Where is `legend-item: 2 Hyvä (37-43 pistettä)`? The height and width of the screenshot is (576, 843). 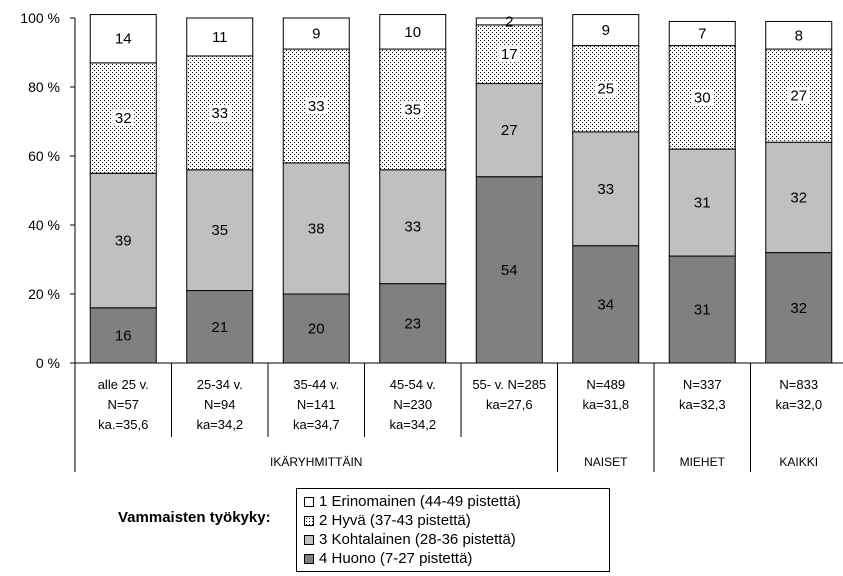
legend-item: 2 Hyvä (37-43 pistettä) is located at coordinates (456, 520).